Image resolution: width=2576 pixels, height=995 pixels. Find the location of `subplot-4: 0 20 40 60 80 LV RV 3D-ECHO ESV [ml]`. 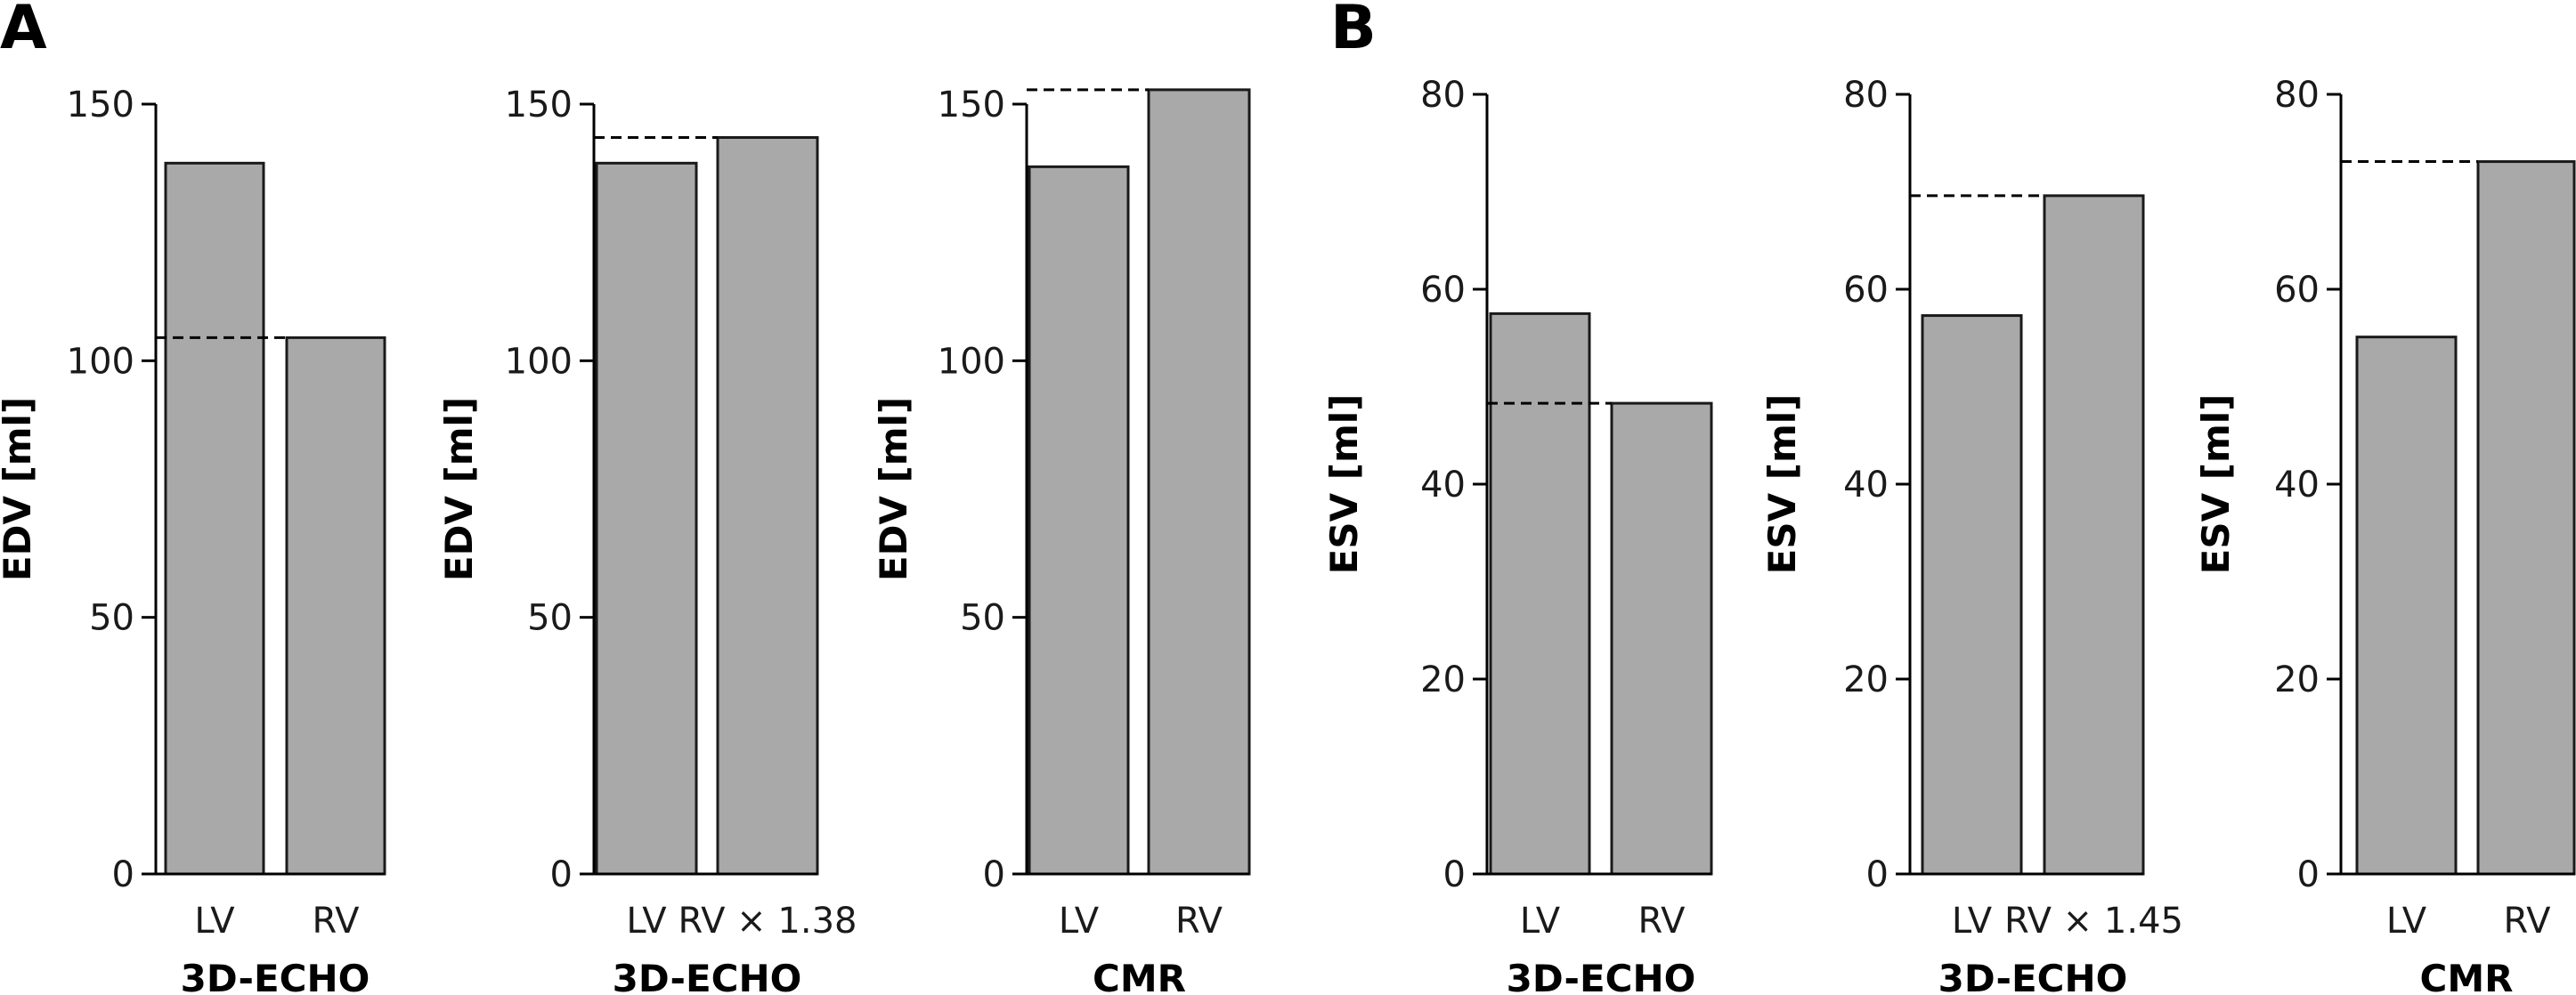

subplot-4: 0 20 40 60 80 LV RV 3D-ECHO ESV [ml] is located at coordinates (1517, 535).